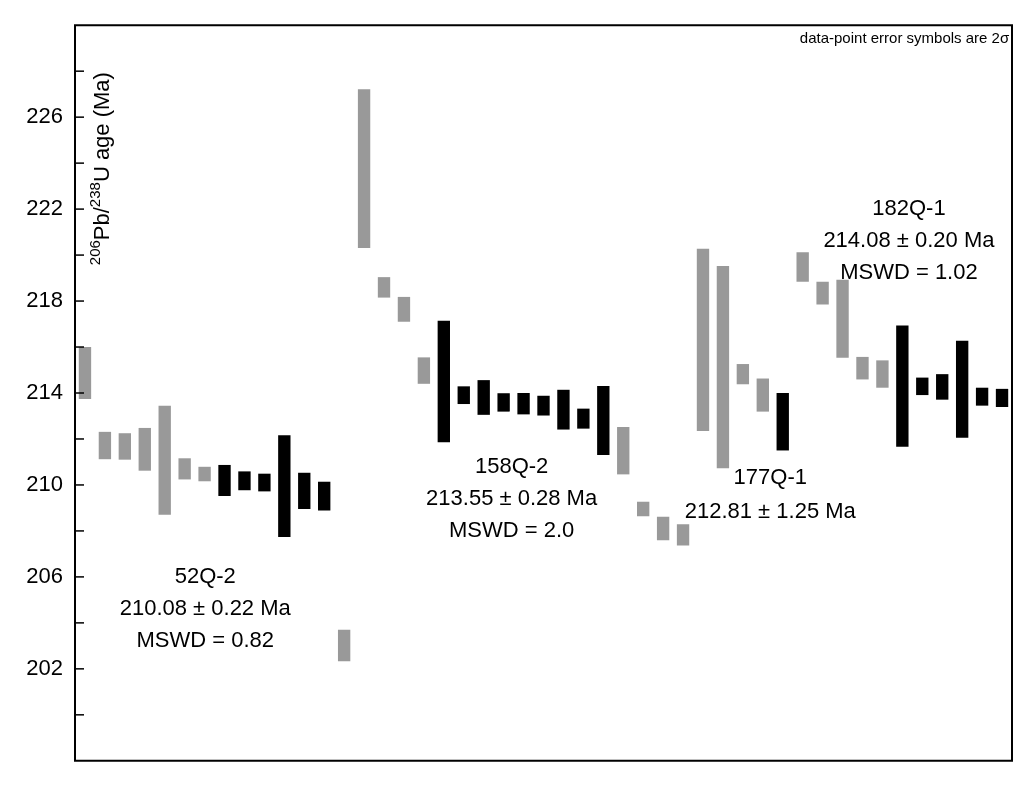 The image size is (1018, 786). What do you see at coordinates (770, 493) in the screenshot?
I see `annotation: 177Q-1 212.81 ± 1.25 Ma` at bounding box center [770, 493].